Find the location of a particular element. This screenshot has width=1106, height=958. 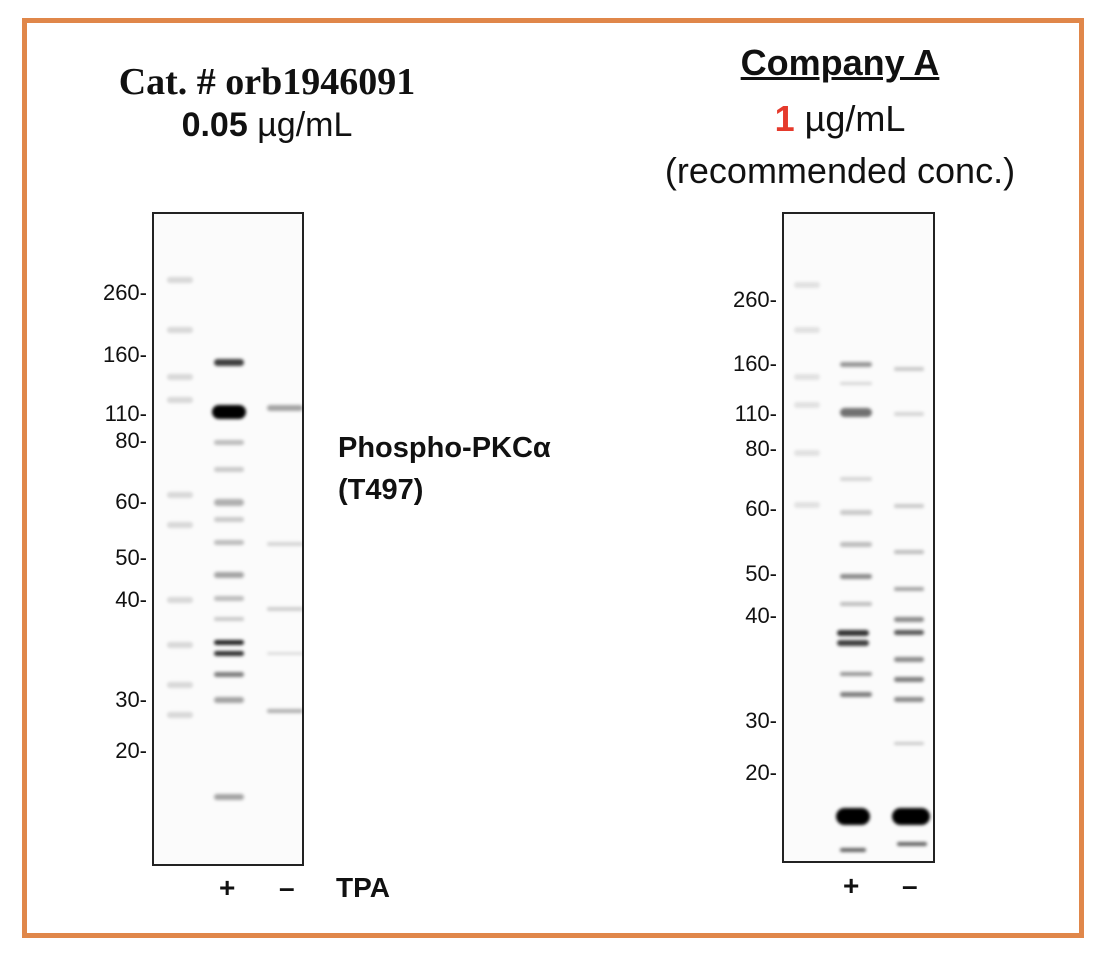

right-note: (recommended conc.) is located at coordinates (840, 170).